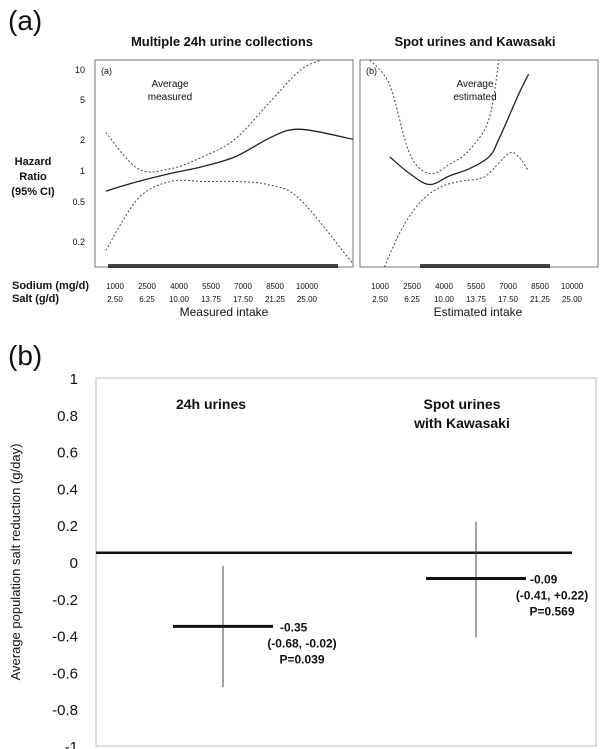 The height and width of the screenshot is (749, 603). What do you see at coordinates (74, 563) in the screenshot?
I see `reduction-ytick: 0` at bounding box center [74, 563].